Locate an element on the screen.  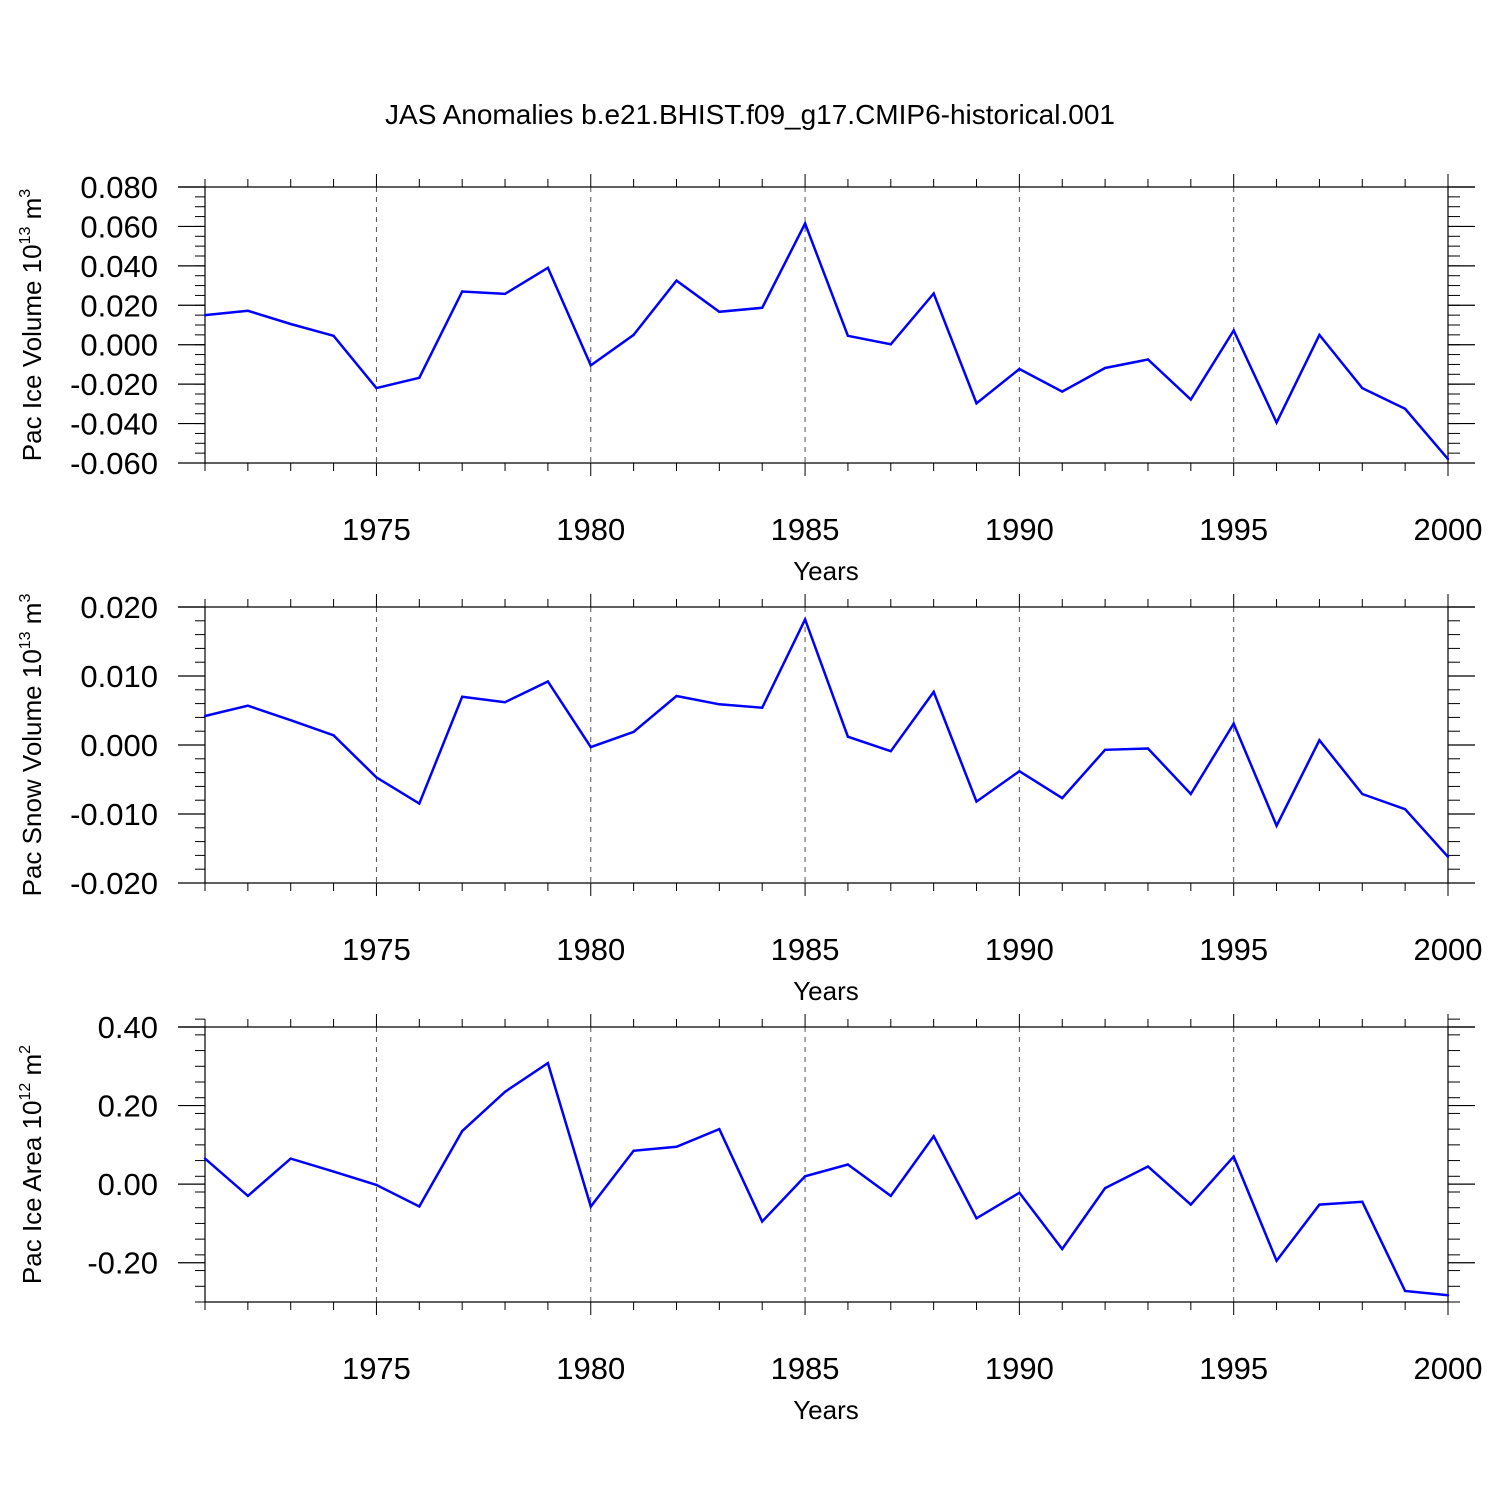
series-line is located at coordinates (826, 737).